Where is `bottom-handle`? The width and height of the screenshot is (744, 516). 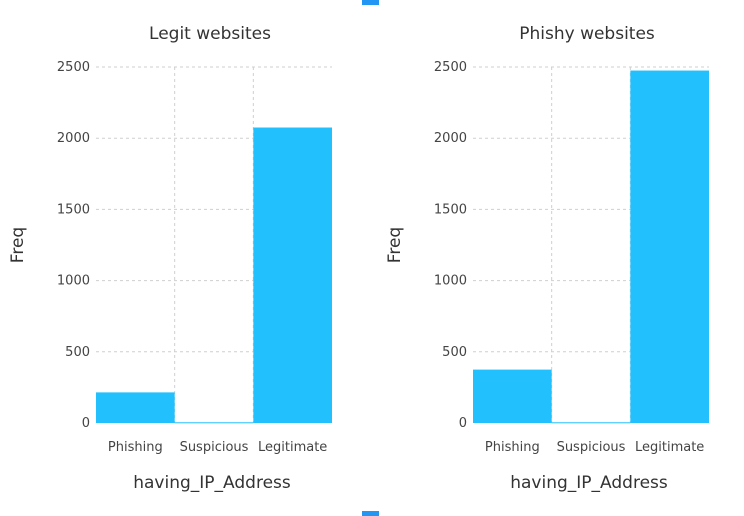 bottom-handle is located at coordinates (370, 513).